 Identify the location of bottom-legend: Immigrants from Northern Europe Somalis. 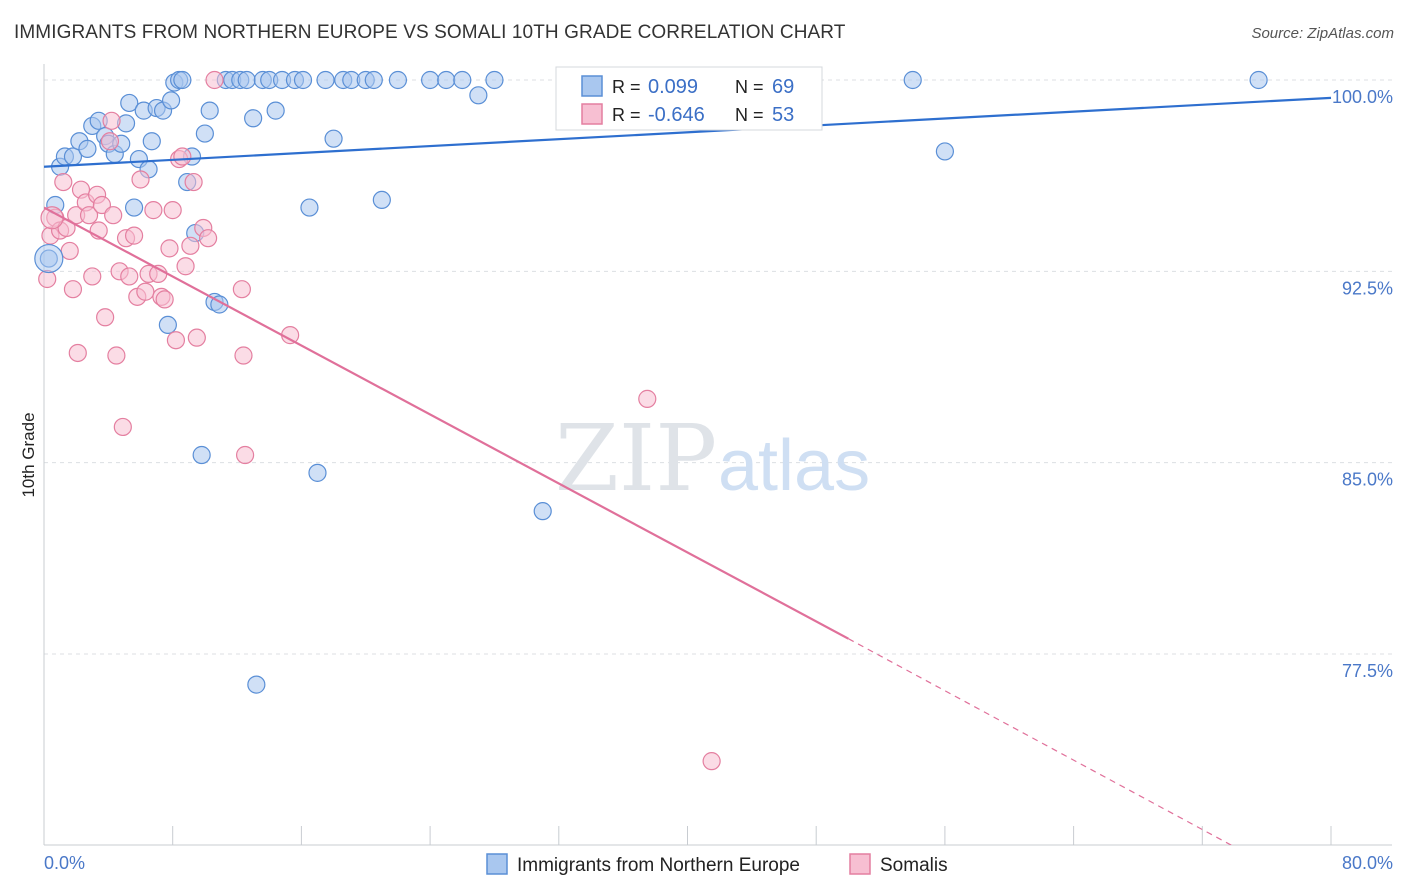
(717, 864).